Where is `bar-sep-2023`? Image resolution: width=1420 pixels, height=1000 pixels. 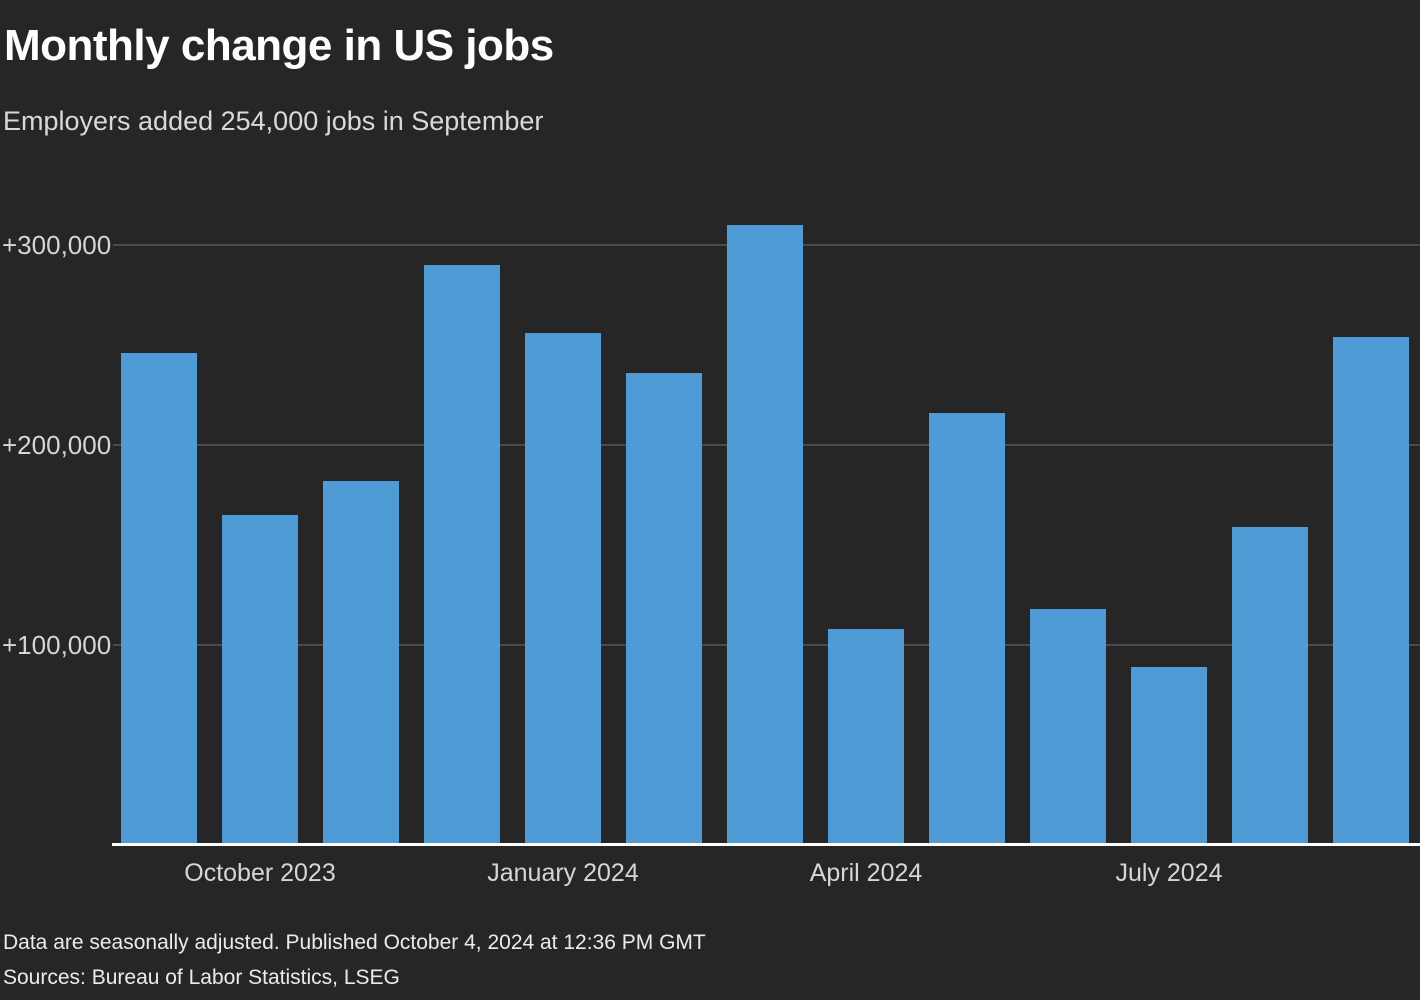 bar-sep-2023 is located at coordinates (159, 598).